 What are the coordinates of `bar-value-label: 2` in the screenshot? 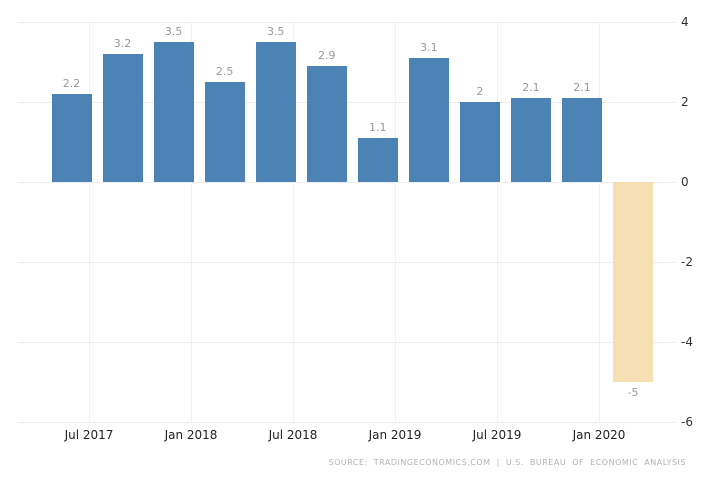 It's located at (480, 91).